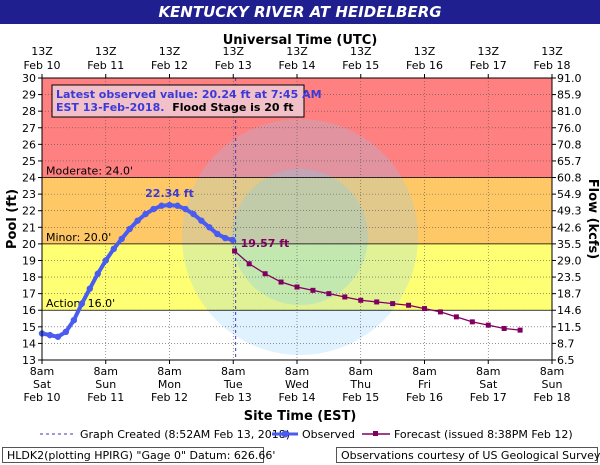 The width and height of the screenshot is (600, 465). What do you see at coordinates (110, 107) in the screenshot?
I see `latest-observed-date: EST 13-Feb-2018.` at bounding box center [110, 107].